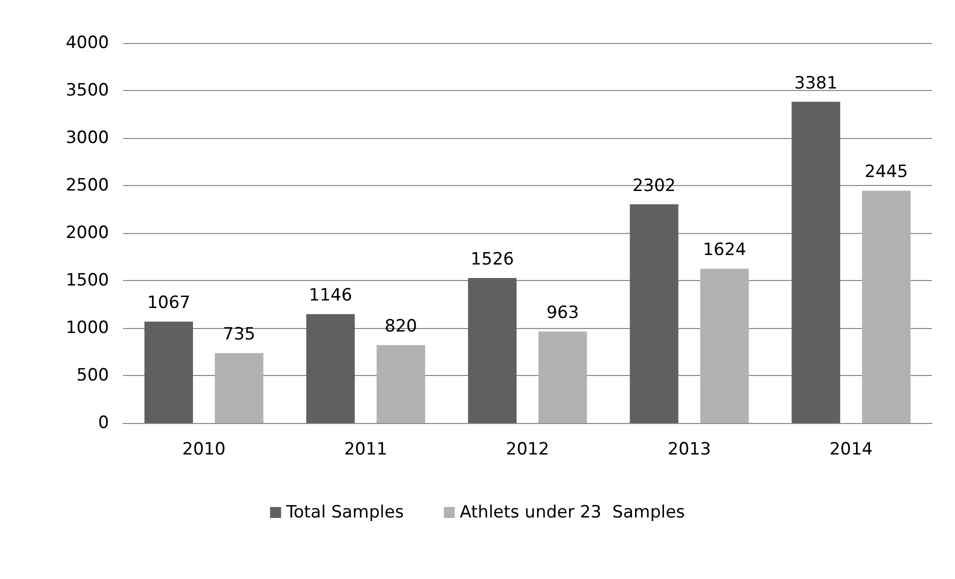  I want to click on x-tick-label: 2012, so click(528, 450).